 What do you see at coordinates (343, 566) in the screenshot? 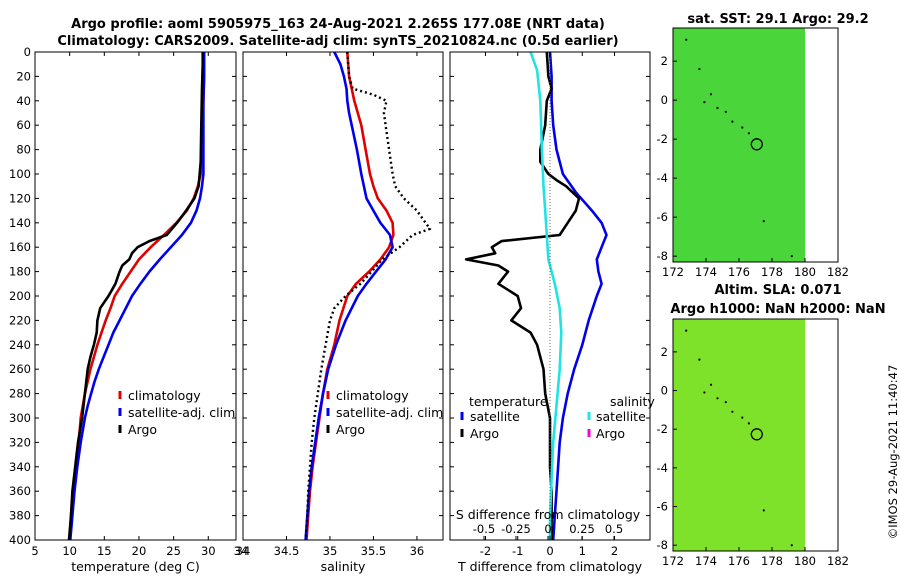
I see `salinity-axis-title: salinity` at bounding box center [343, 566].